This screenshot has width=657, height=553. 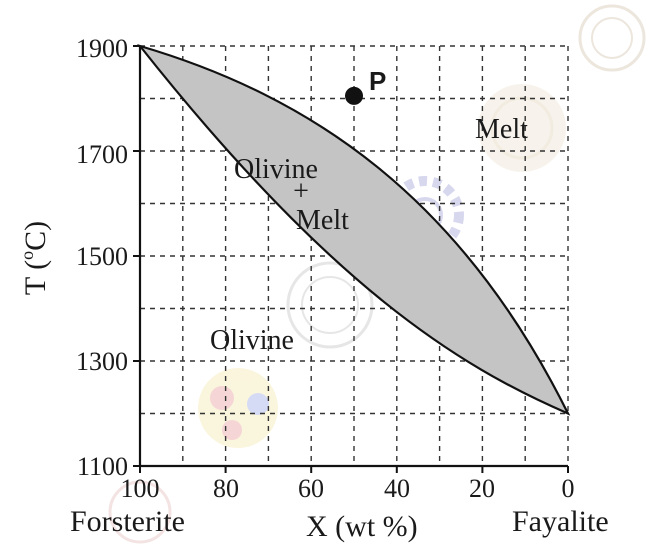 What do you see at coordinates (238, 408) in the screenshot?
I see `watermark-emblem-bottom-left` at bounding box center [238, 408].